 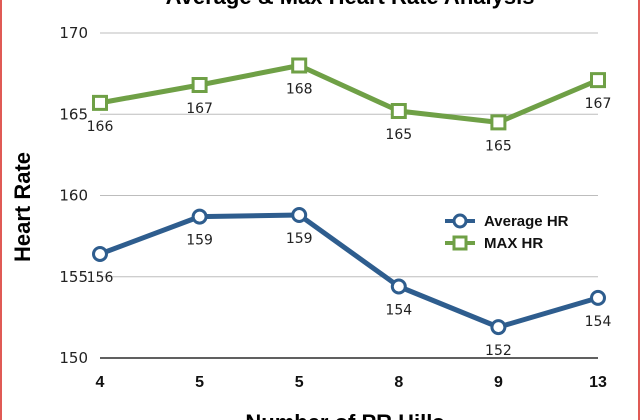 What do you see at coordinates (100, 382) in the screenshot?
I see `x-tick-label: 4` at bounding box center [100, 382].